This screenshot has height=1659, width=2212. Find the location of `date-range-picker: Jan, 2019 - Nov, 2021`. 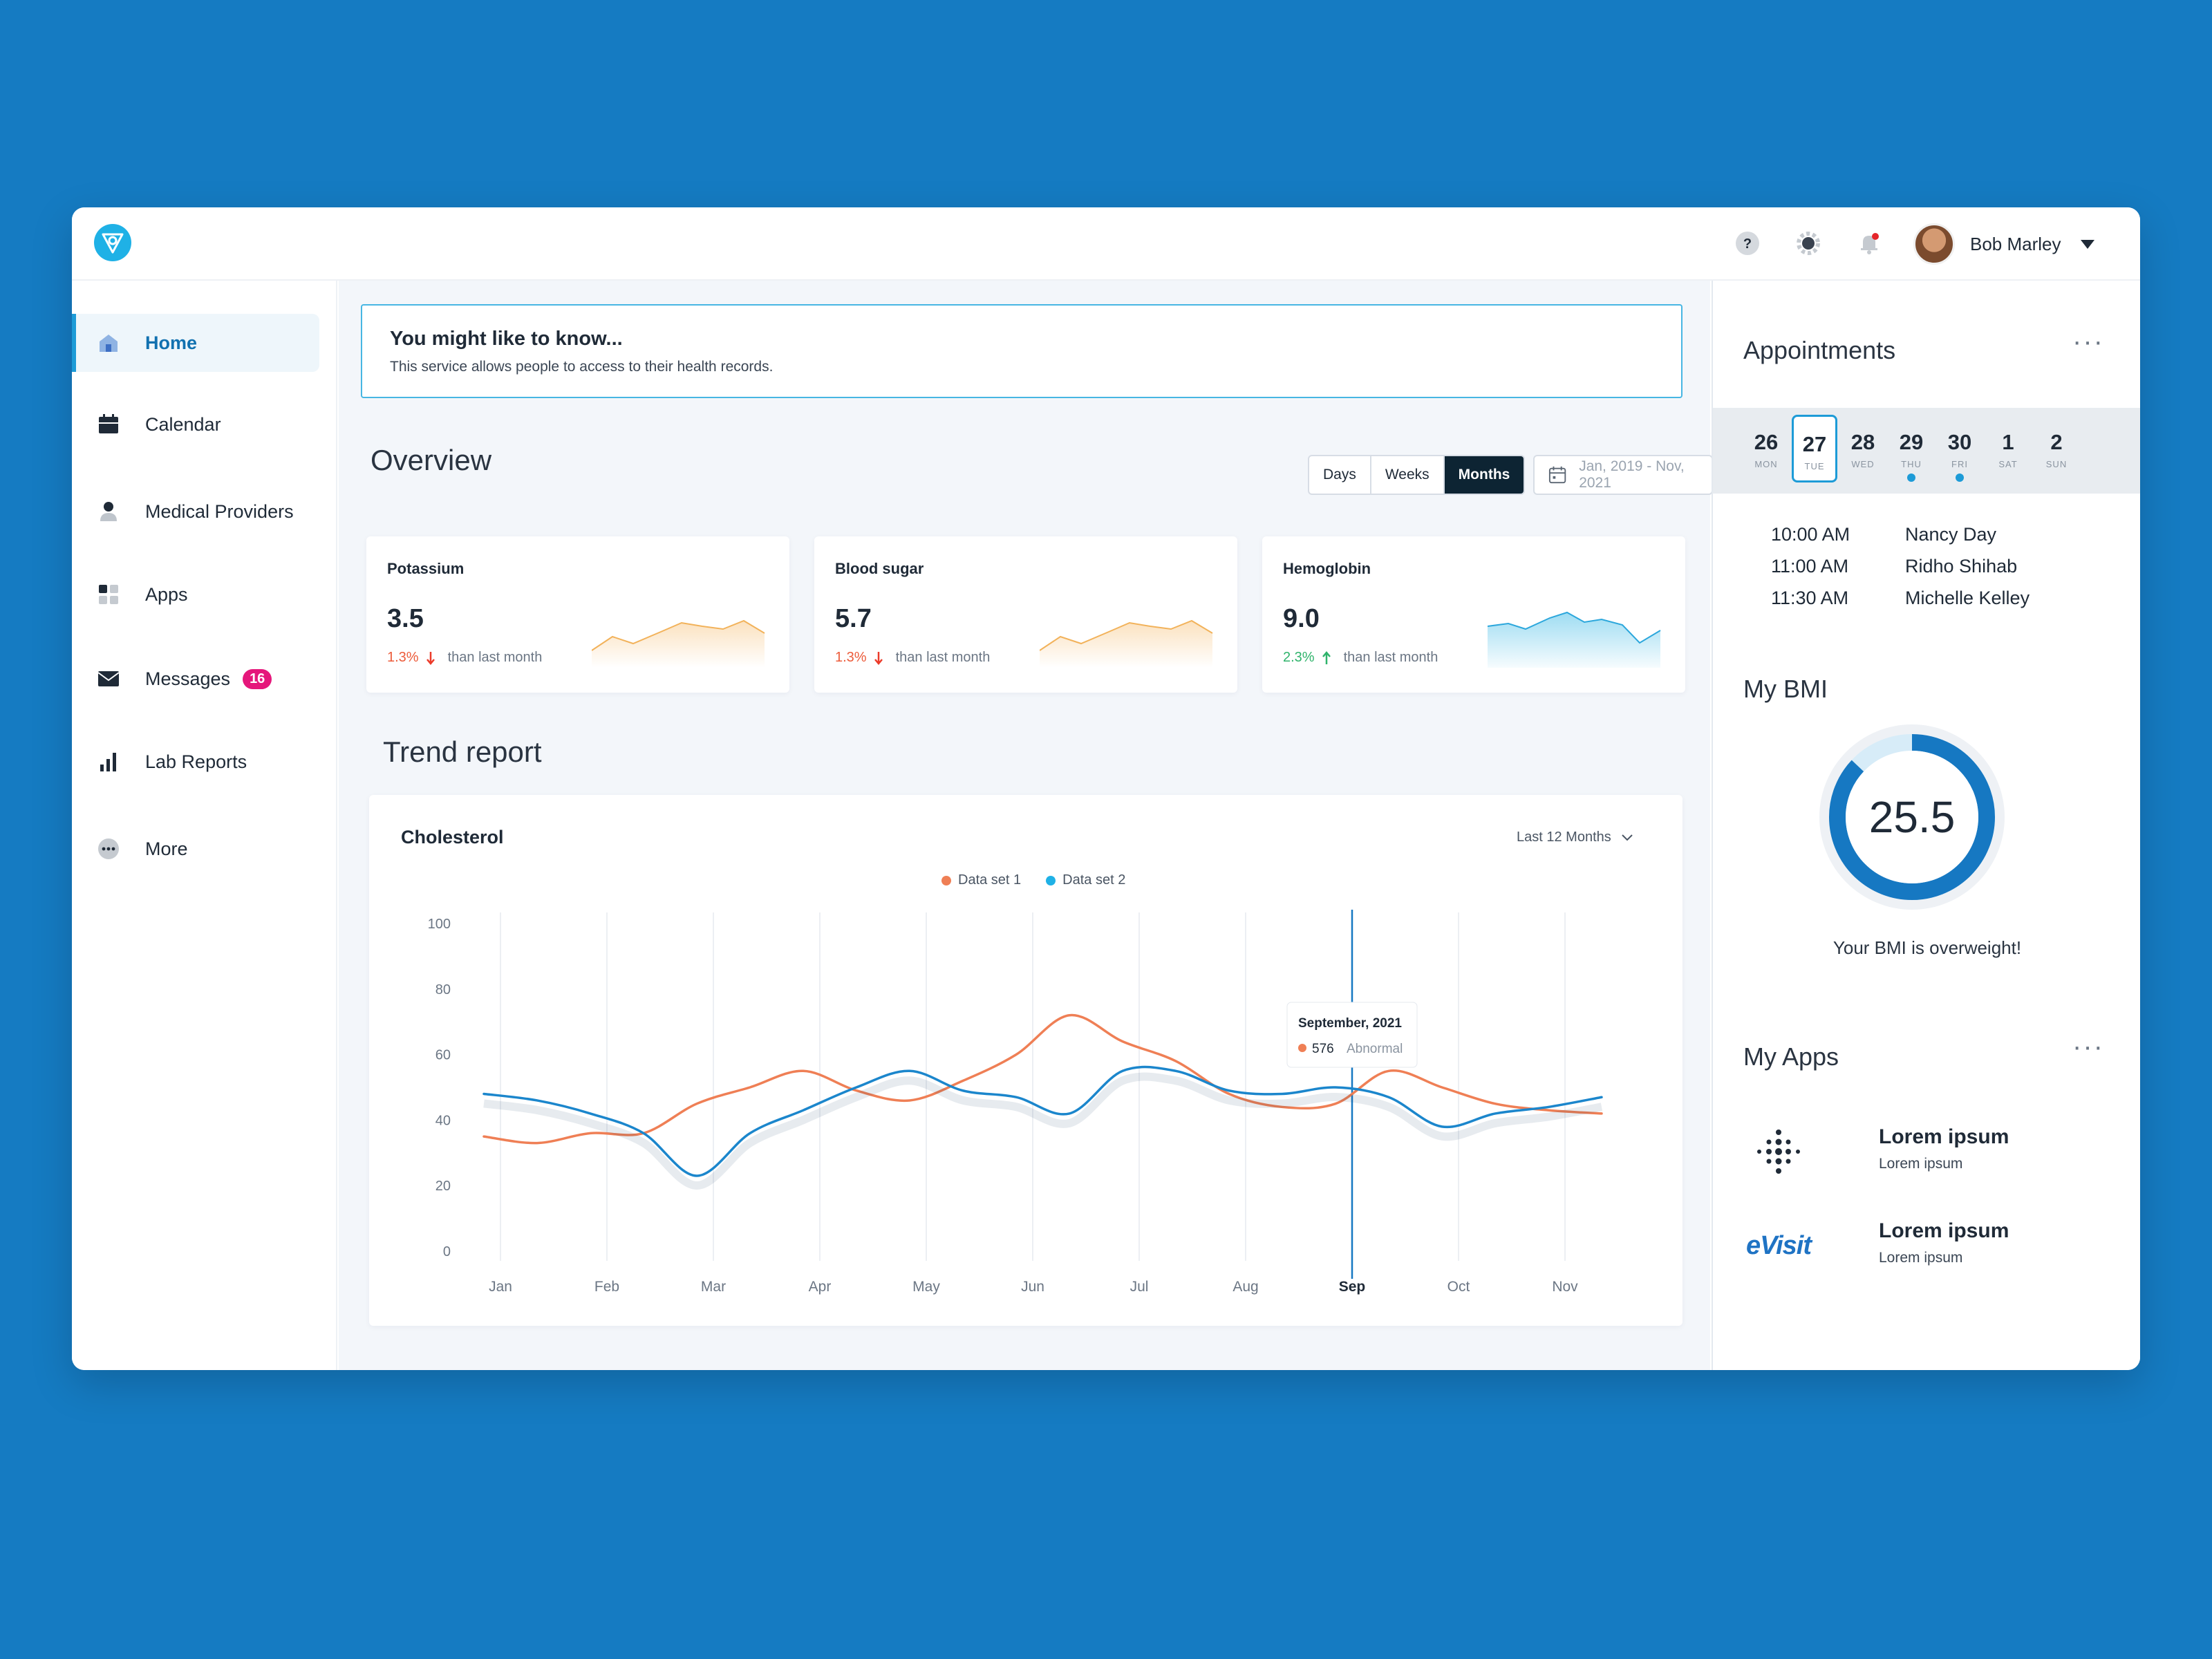

date-range-picker: Jan, 2019 - Nov, 2021 is located at coordinates (1623, 475).